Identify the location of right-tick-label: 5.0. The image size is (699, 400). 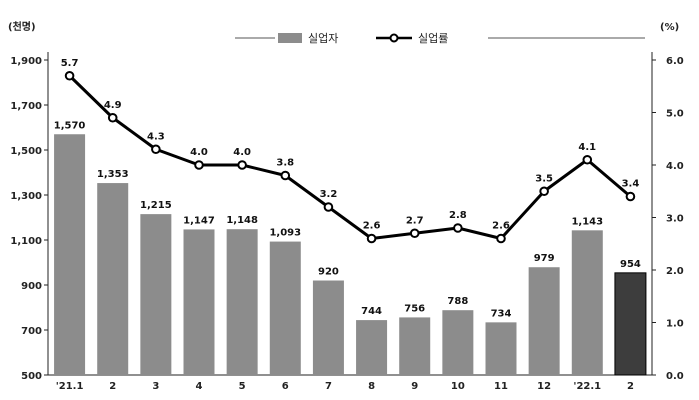
(675, 114).